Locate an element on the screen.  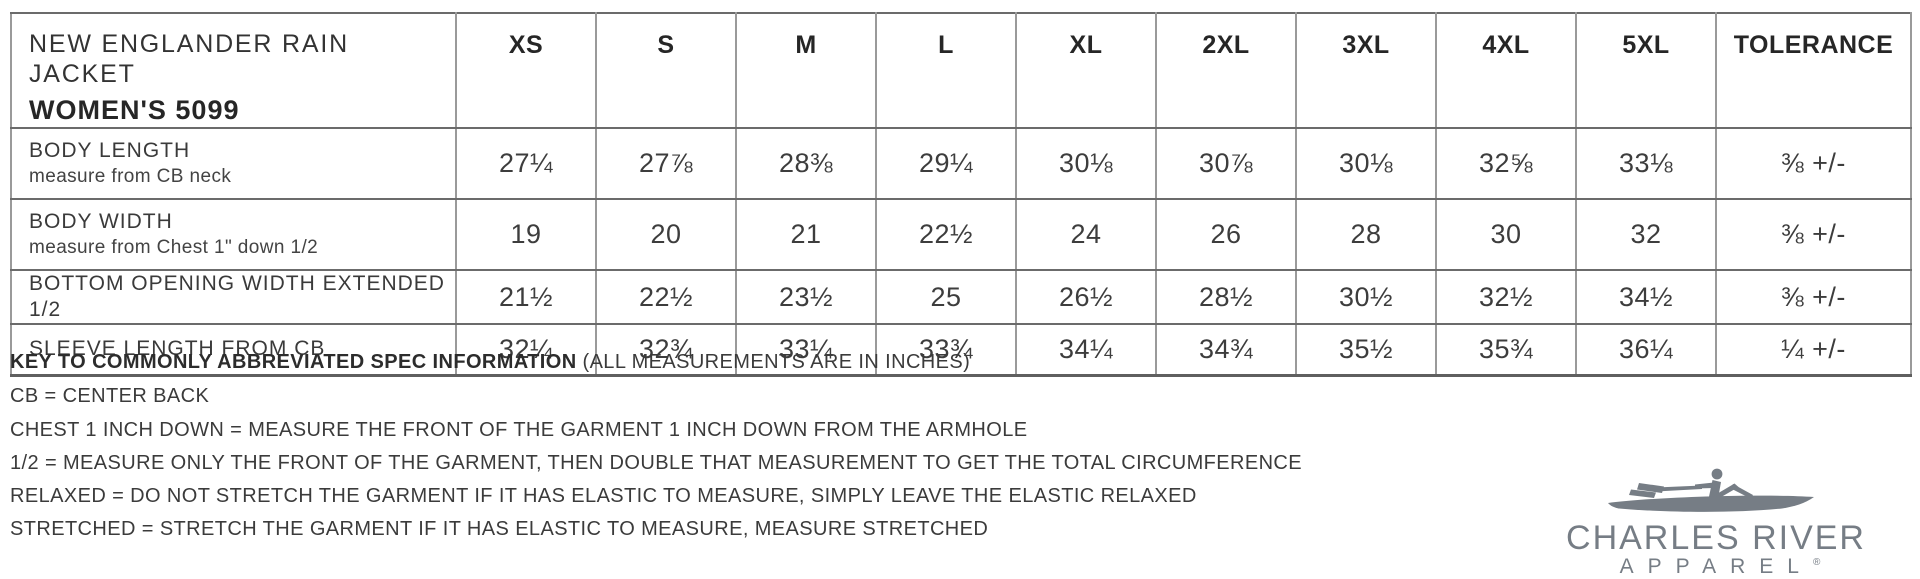
row-label-cell: BODY LENGTH measure from CB neck is located at coordinates (233, 163).